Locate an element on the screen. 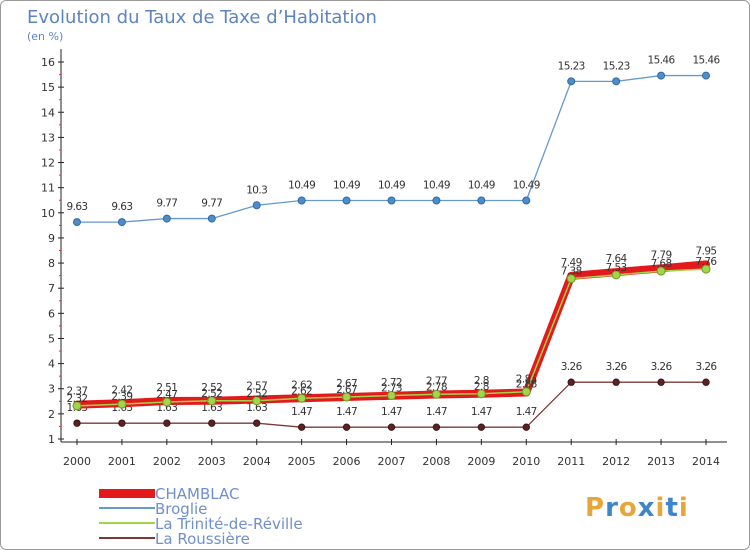 This screenshot has height=550, width=750. logo-letter: i is located at coordinates (660, 508).